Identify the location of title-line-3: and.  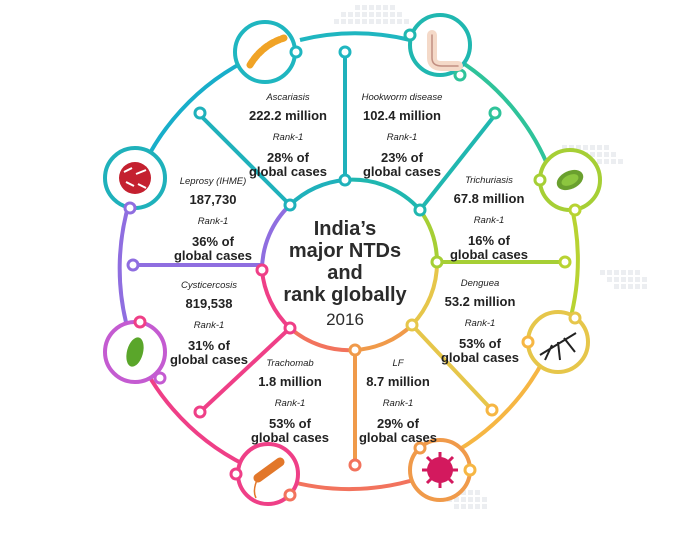
(345, 273).